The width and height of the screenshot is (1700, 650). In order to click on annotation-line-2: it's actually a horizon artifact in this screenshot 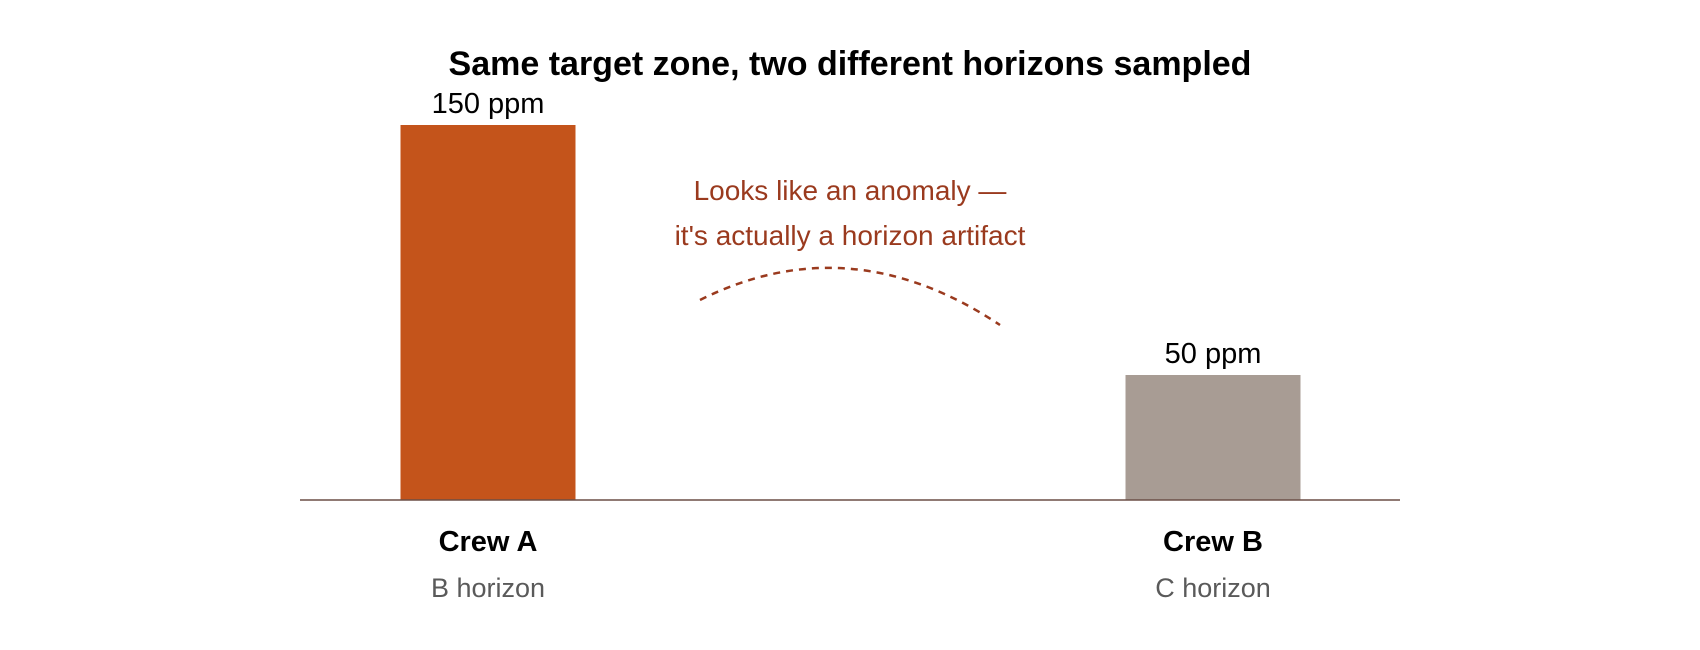, I will do `click(850, 235)`.